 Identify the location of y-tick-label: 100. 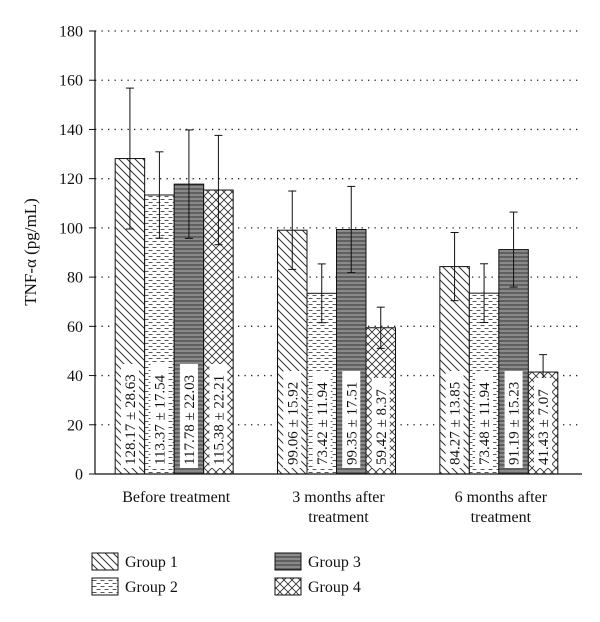
(71, 228).